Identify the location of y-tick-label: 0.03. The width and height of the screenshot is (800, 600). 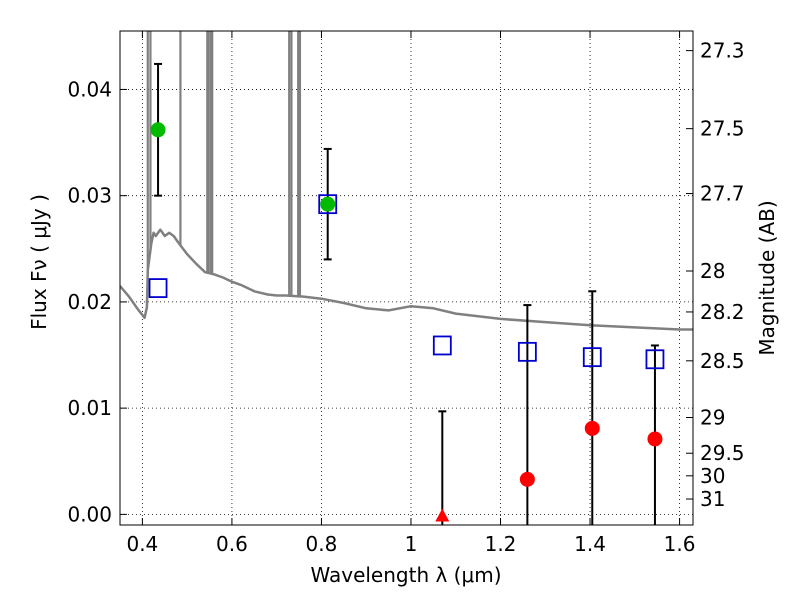
(89, 196).